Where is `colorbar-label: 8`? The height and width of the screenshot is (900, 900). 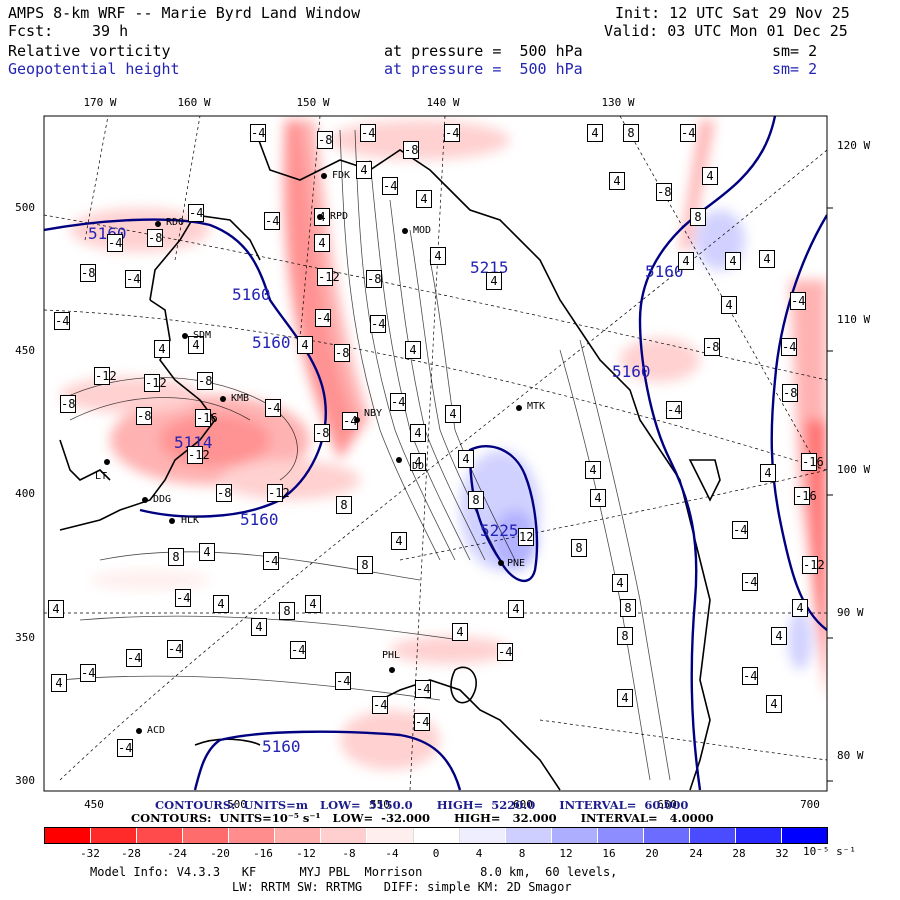 colorbar-label: 8 is located at coordinates (522, 853).